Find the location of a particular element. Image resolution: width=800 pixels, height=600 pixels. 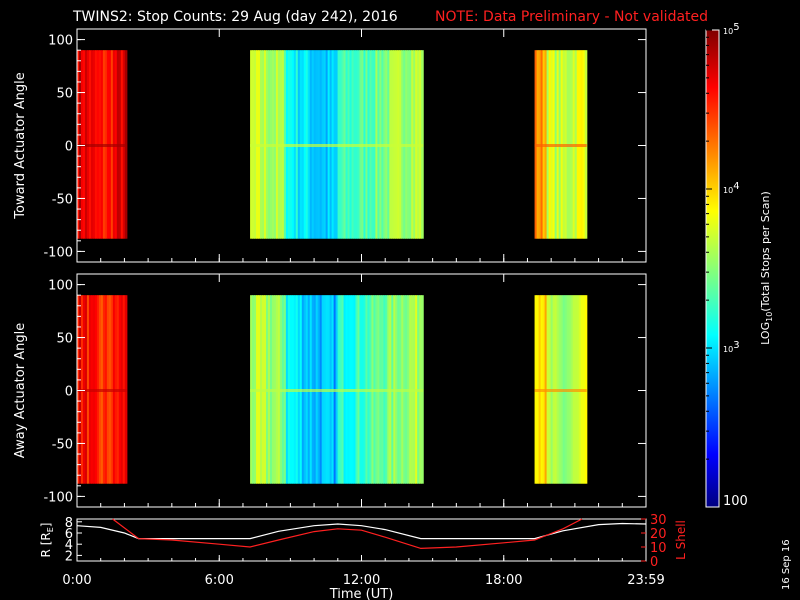

colorbar-title-sub: 10 is located at coordinates (769, 317).